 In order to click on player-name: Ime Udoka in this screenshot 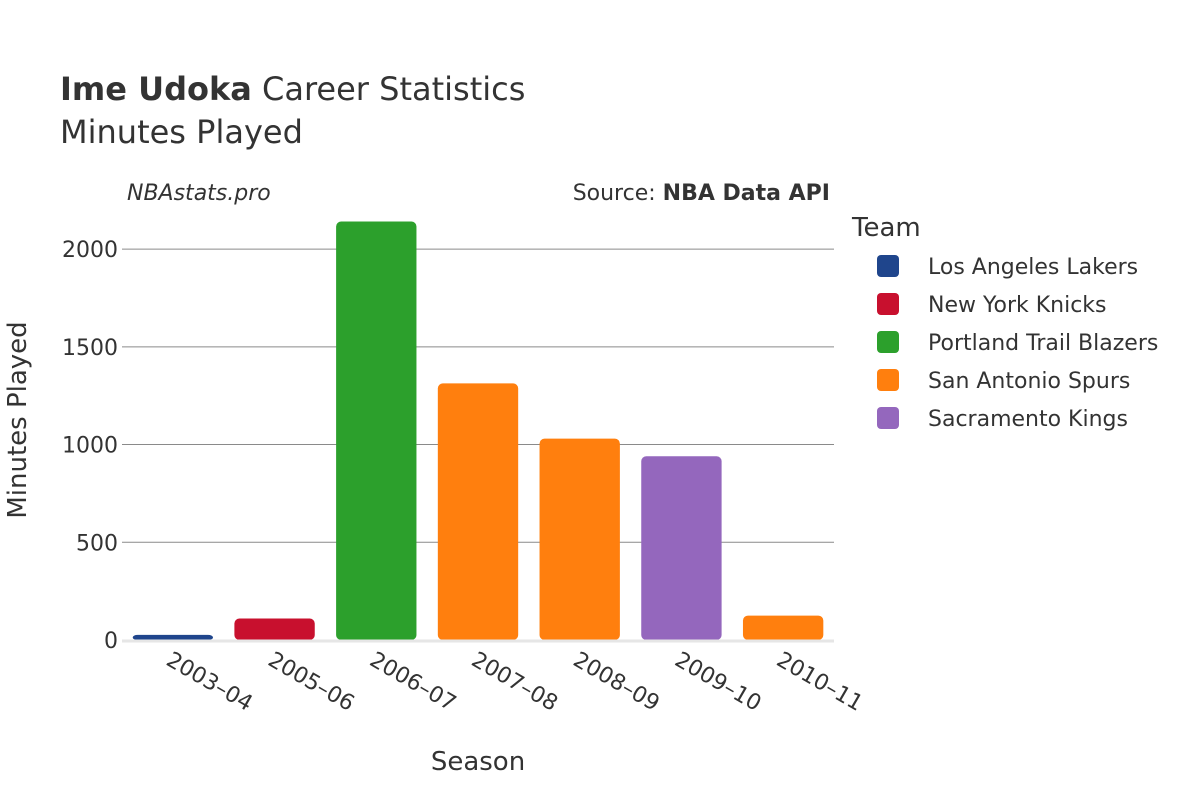, I will do `click(156, 89)`.